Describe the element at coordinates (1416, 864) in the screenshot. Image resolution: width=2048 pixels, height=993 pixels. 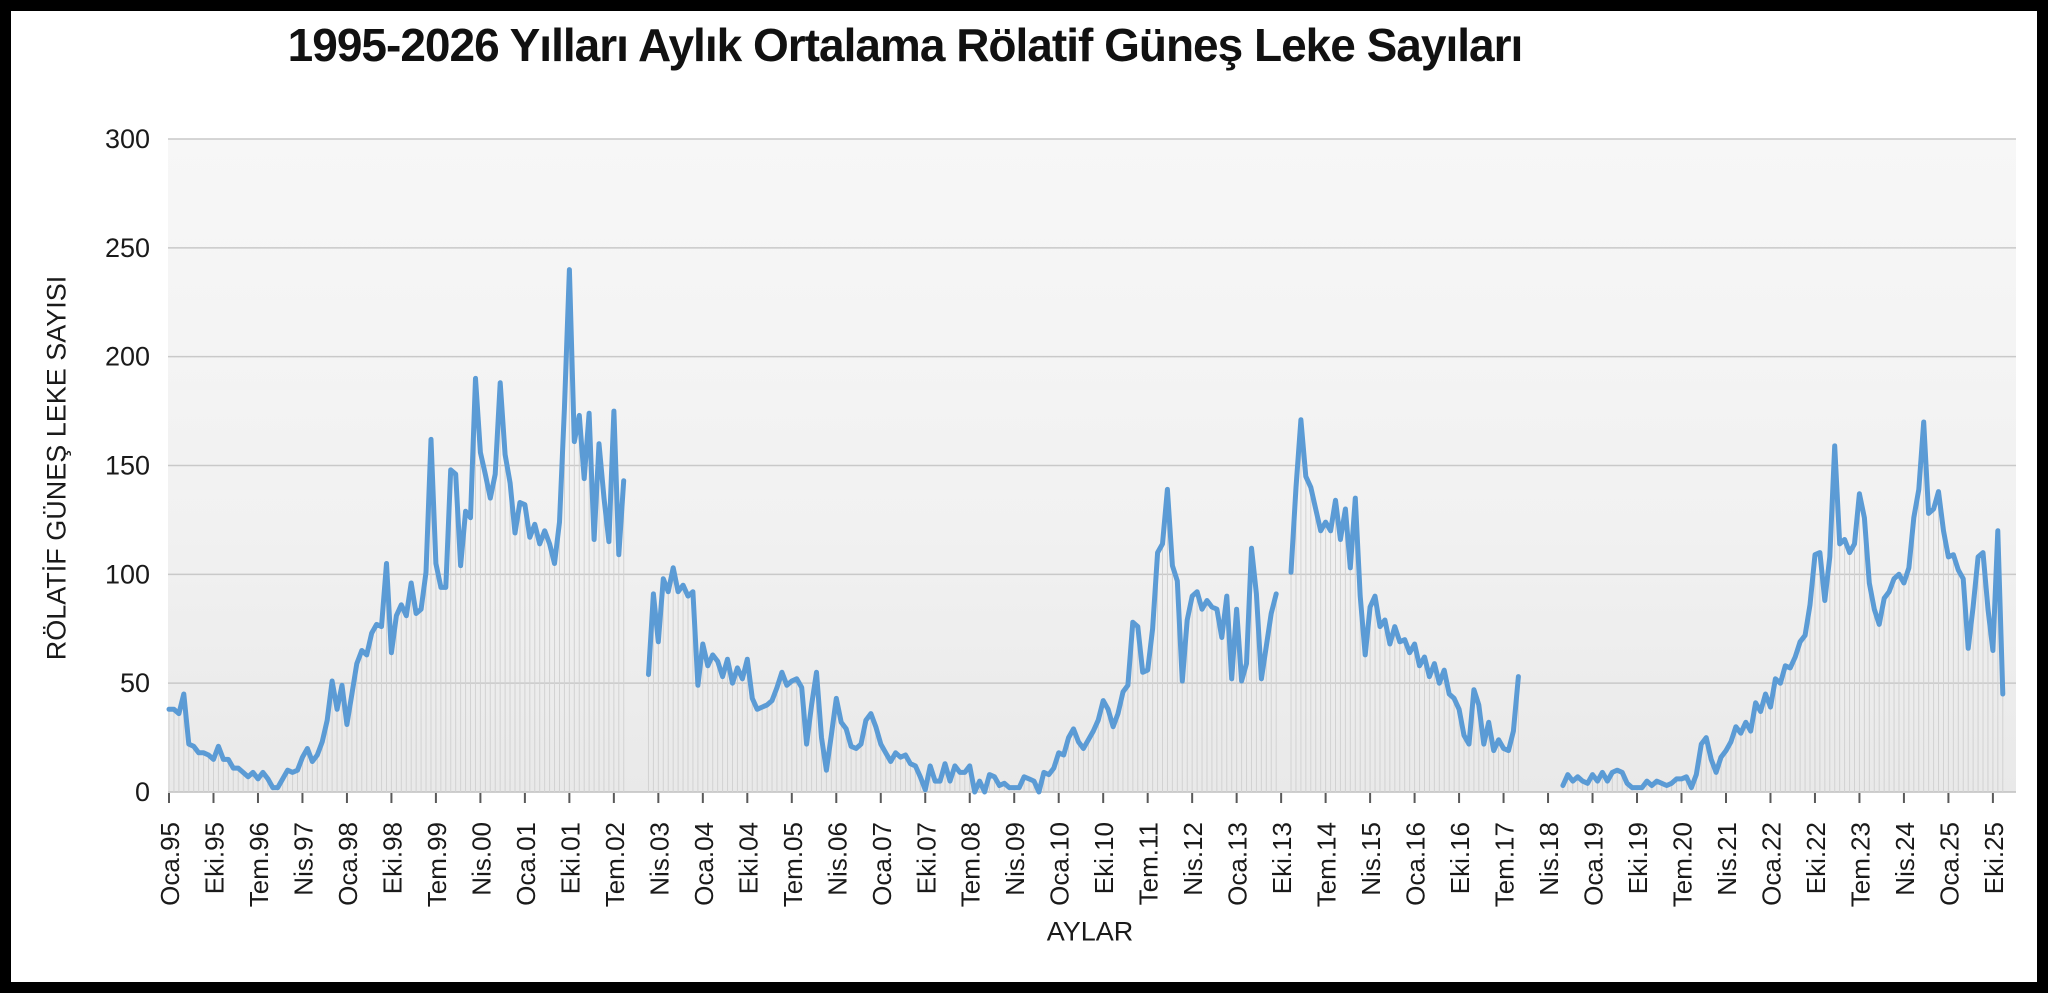
I see `x-tick-label: Oca.16` at that location.